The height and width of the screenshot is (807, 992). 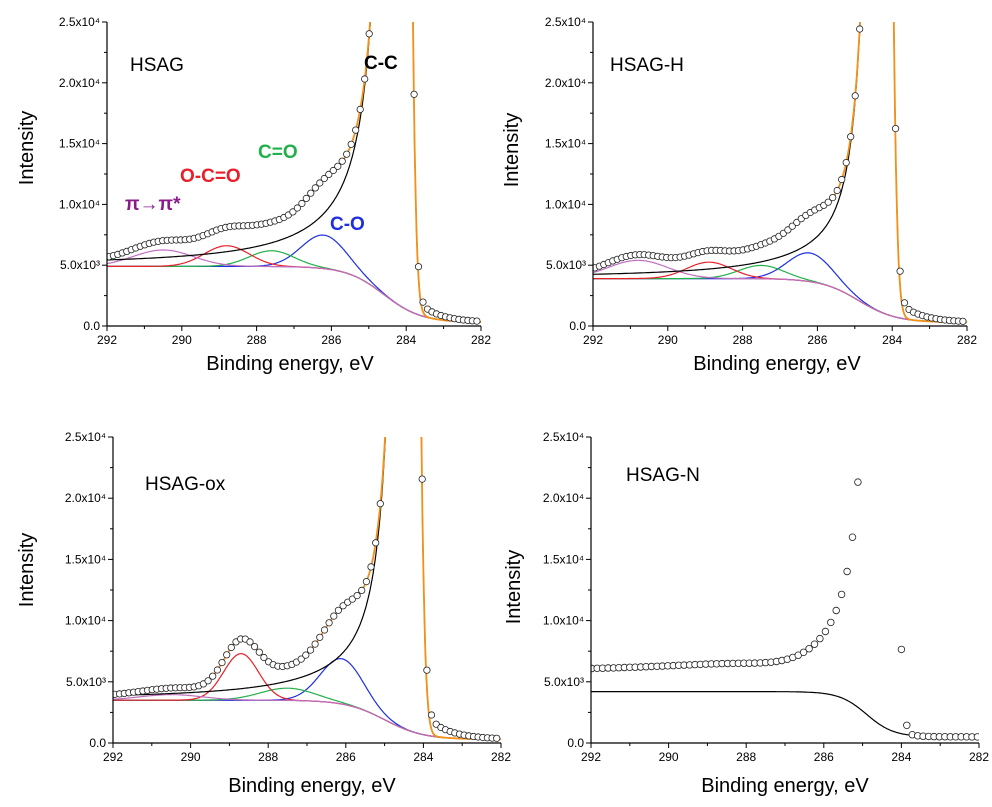 I want to click on y-axis-title-hsag: Intensity, so click(x=27, y=148).